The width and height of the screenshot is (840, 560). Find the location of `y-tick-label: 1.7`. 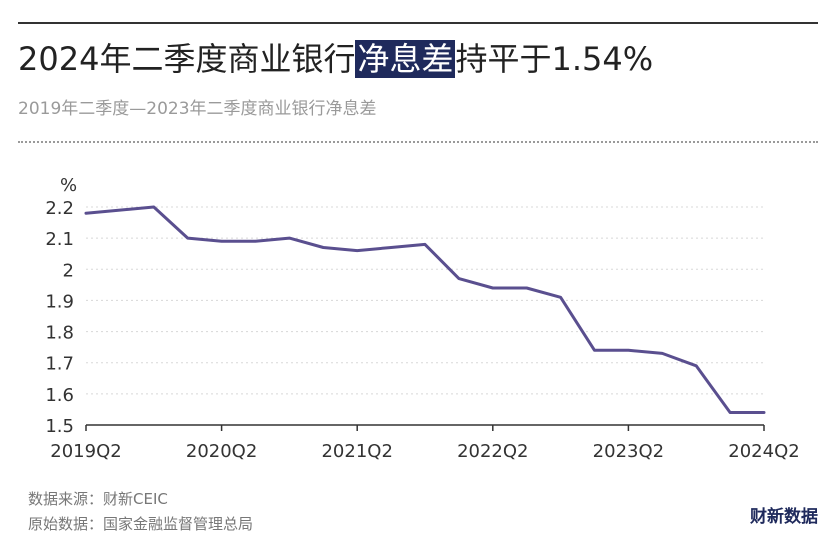

y-tick-label: 1.7 is located at coordinates (59, 364).